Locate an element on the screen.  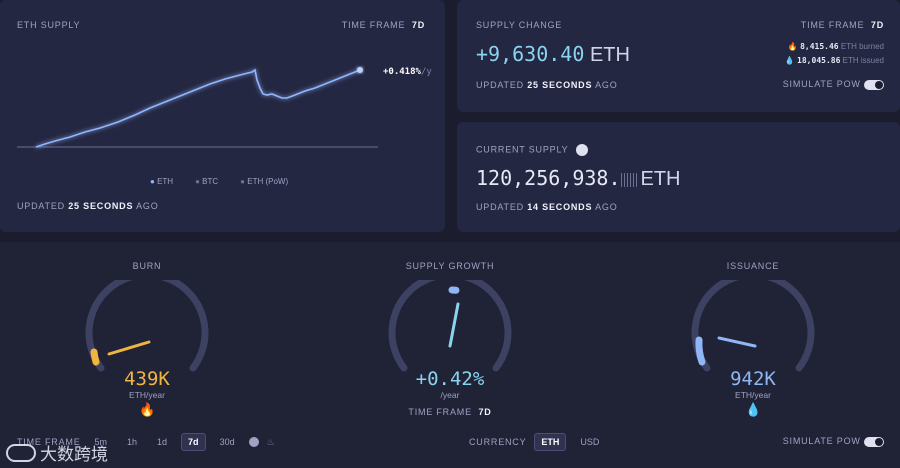
issuance-value: 942K is located at coordinates (753, 379).